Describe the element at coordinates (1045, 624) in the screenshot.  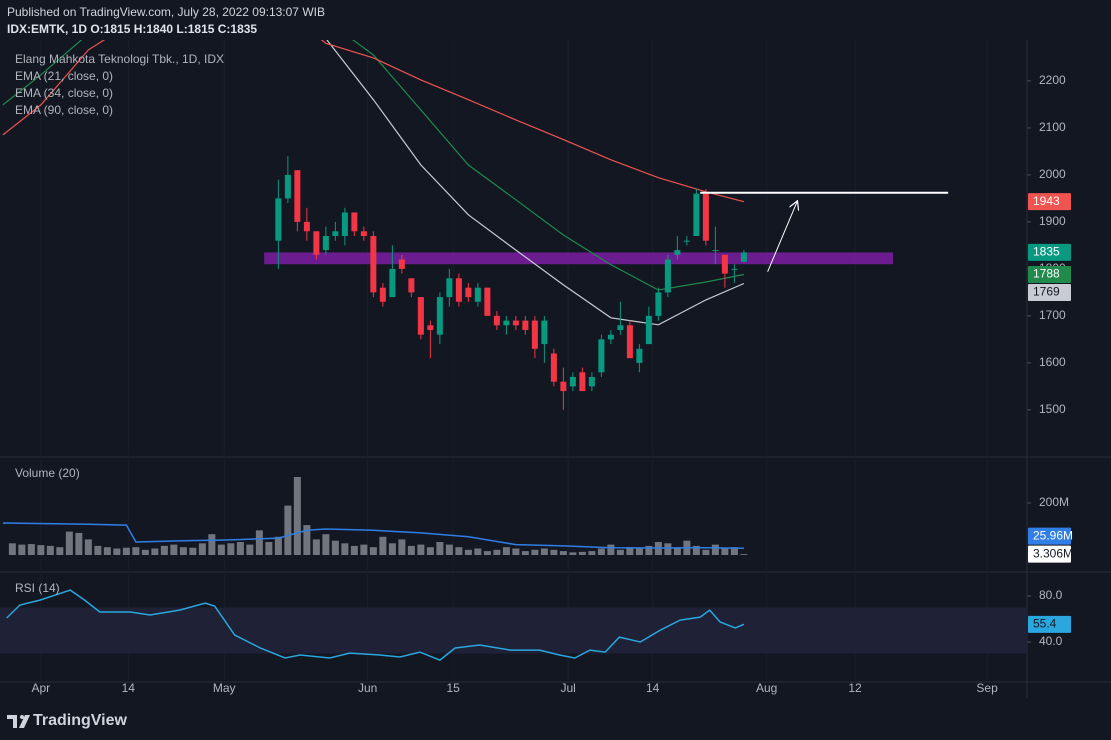
I see `last-value-label: 55.4` at that location.